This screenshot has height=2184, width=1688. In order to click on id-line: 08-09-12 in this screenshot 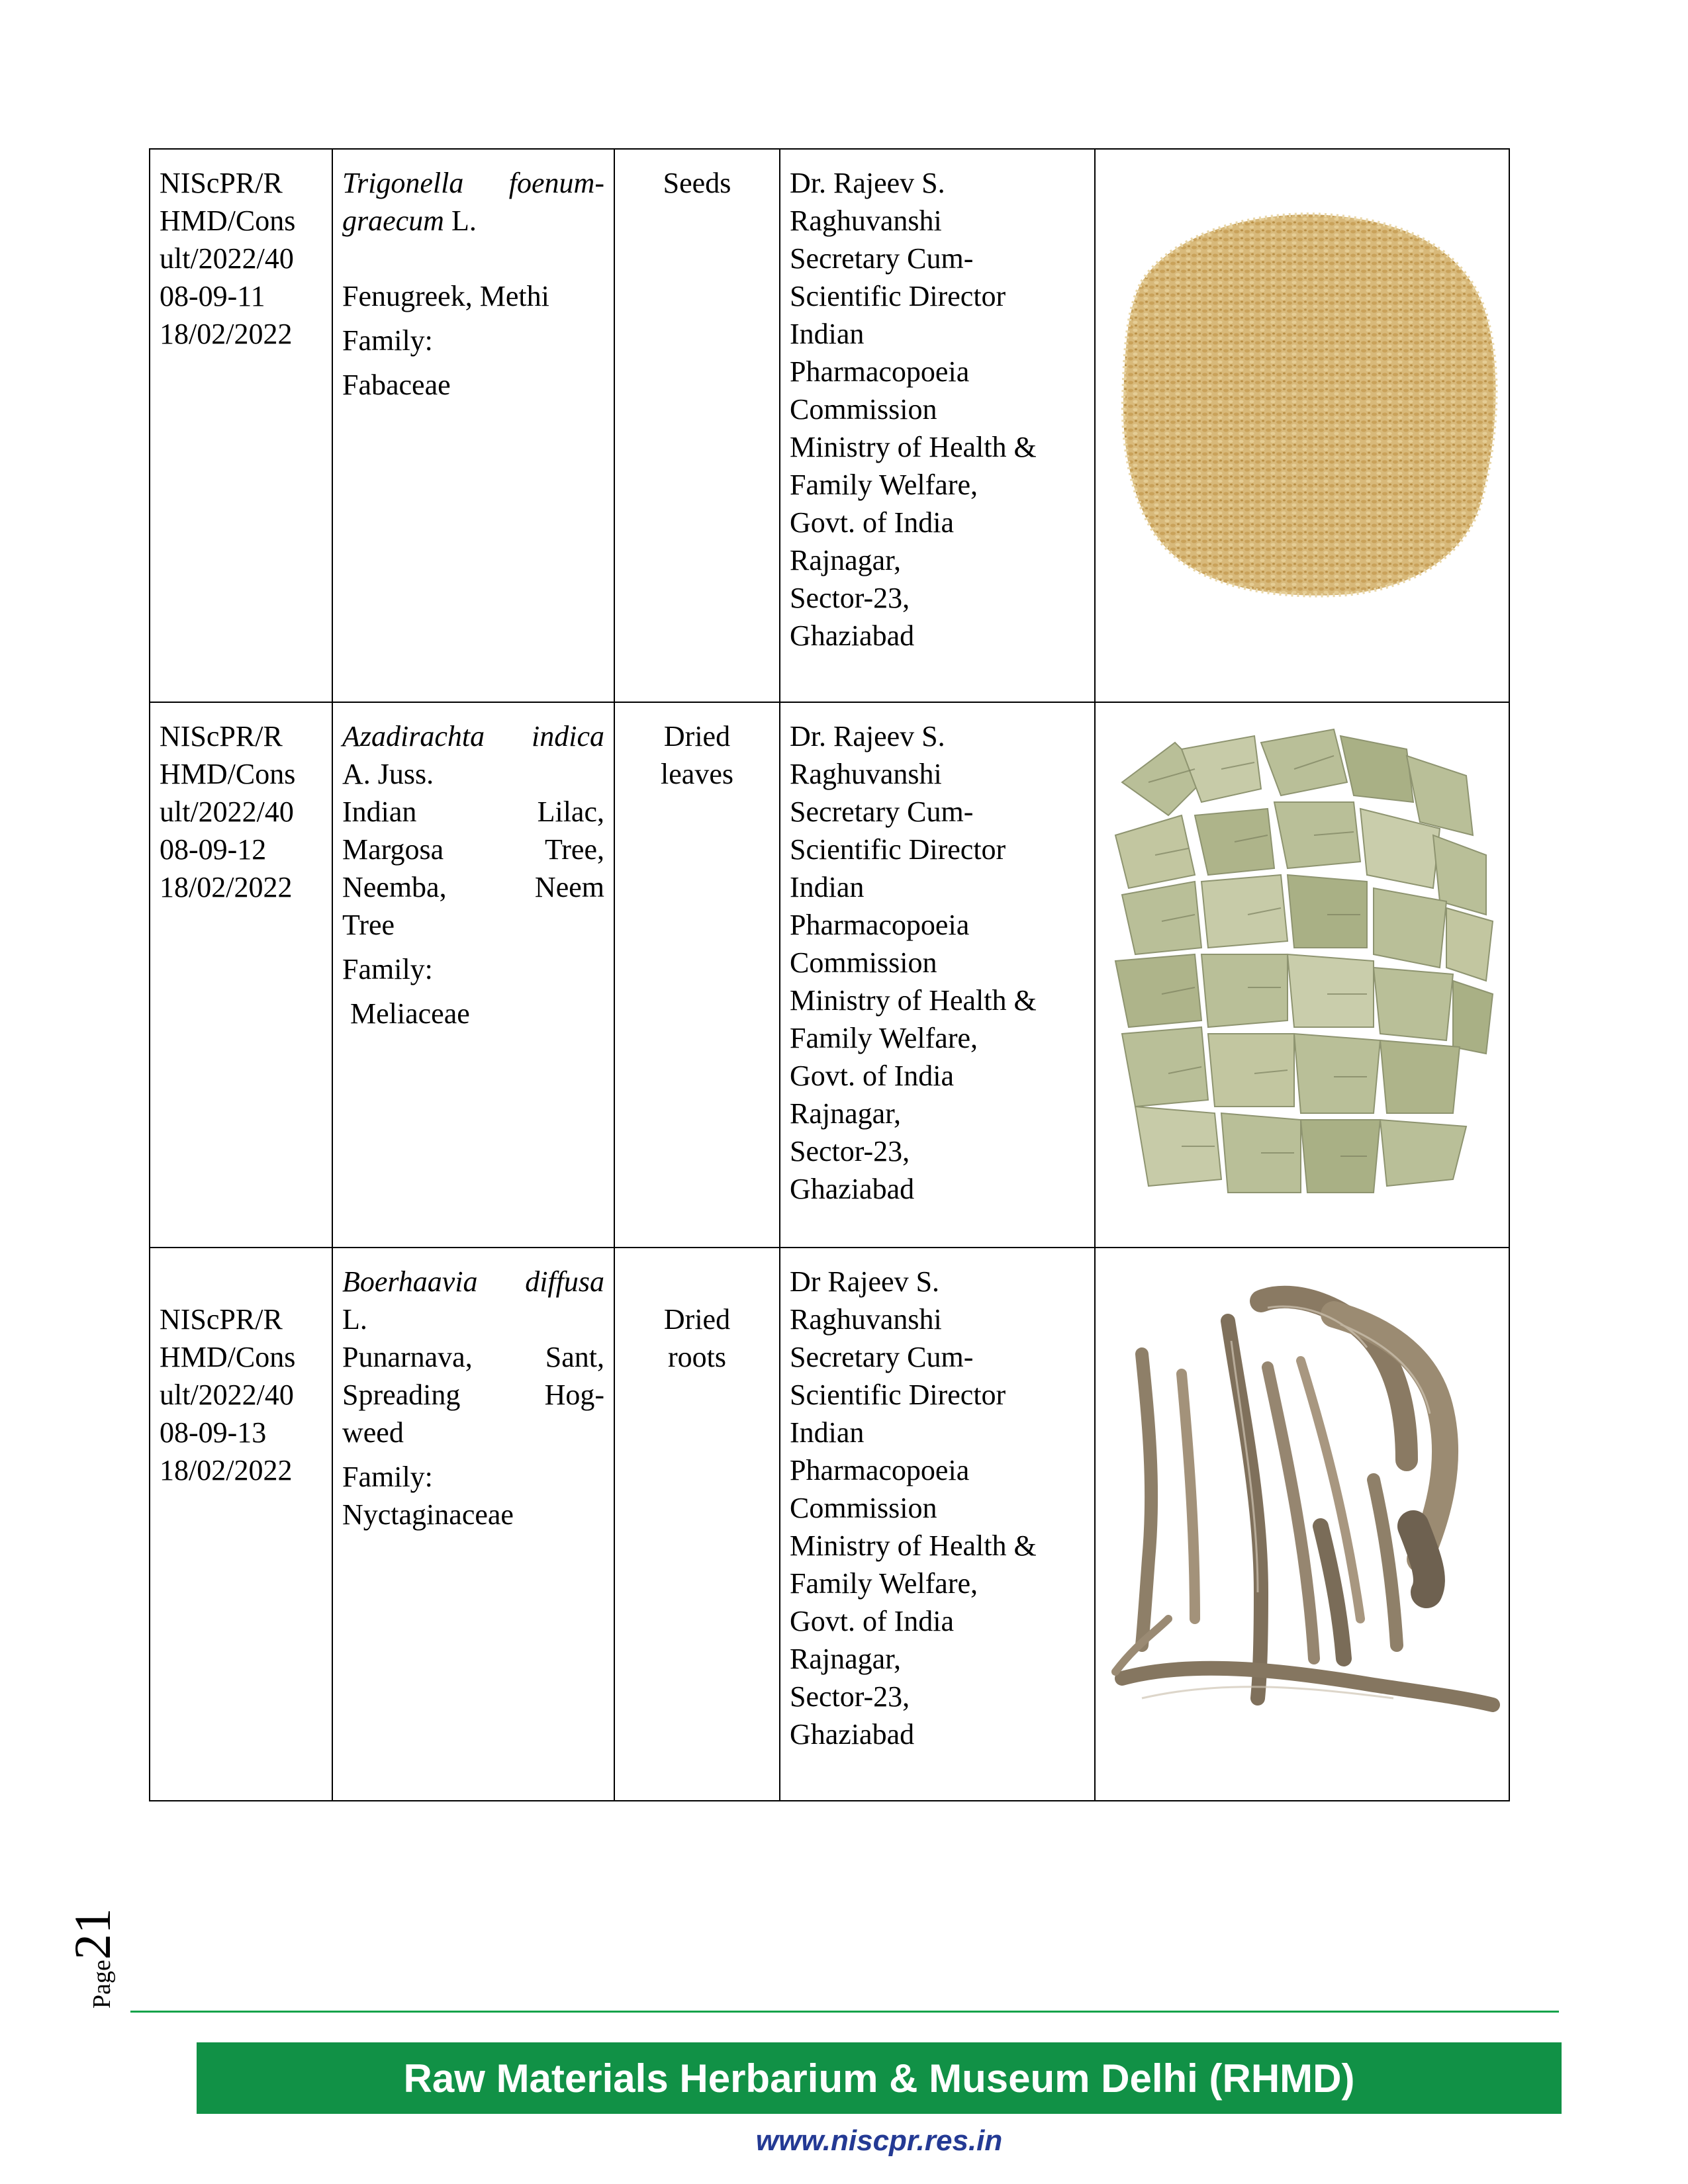, I will do `click(213, 849)`.